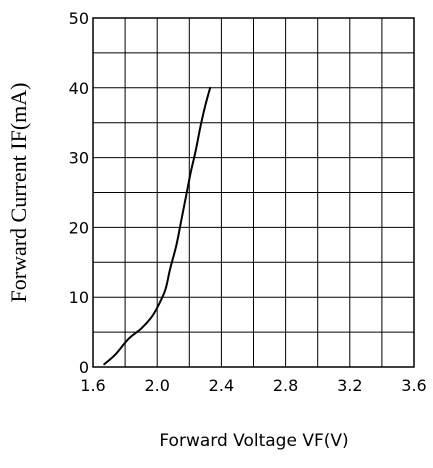 The height and width of the screenshot is (468, 433). Describe the element at coordinates (221, 385) in the screenshot. I see `x-tick-label: 2.4` at that location.